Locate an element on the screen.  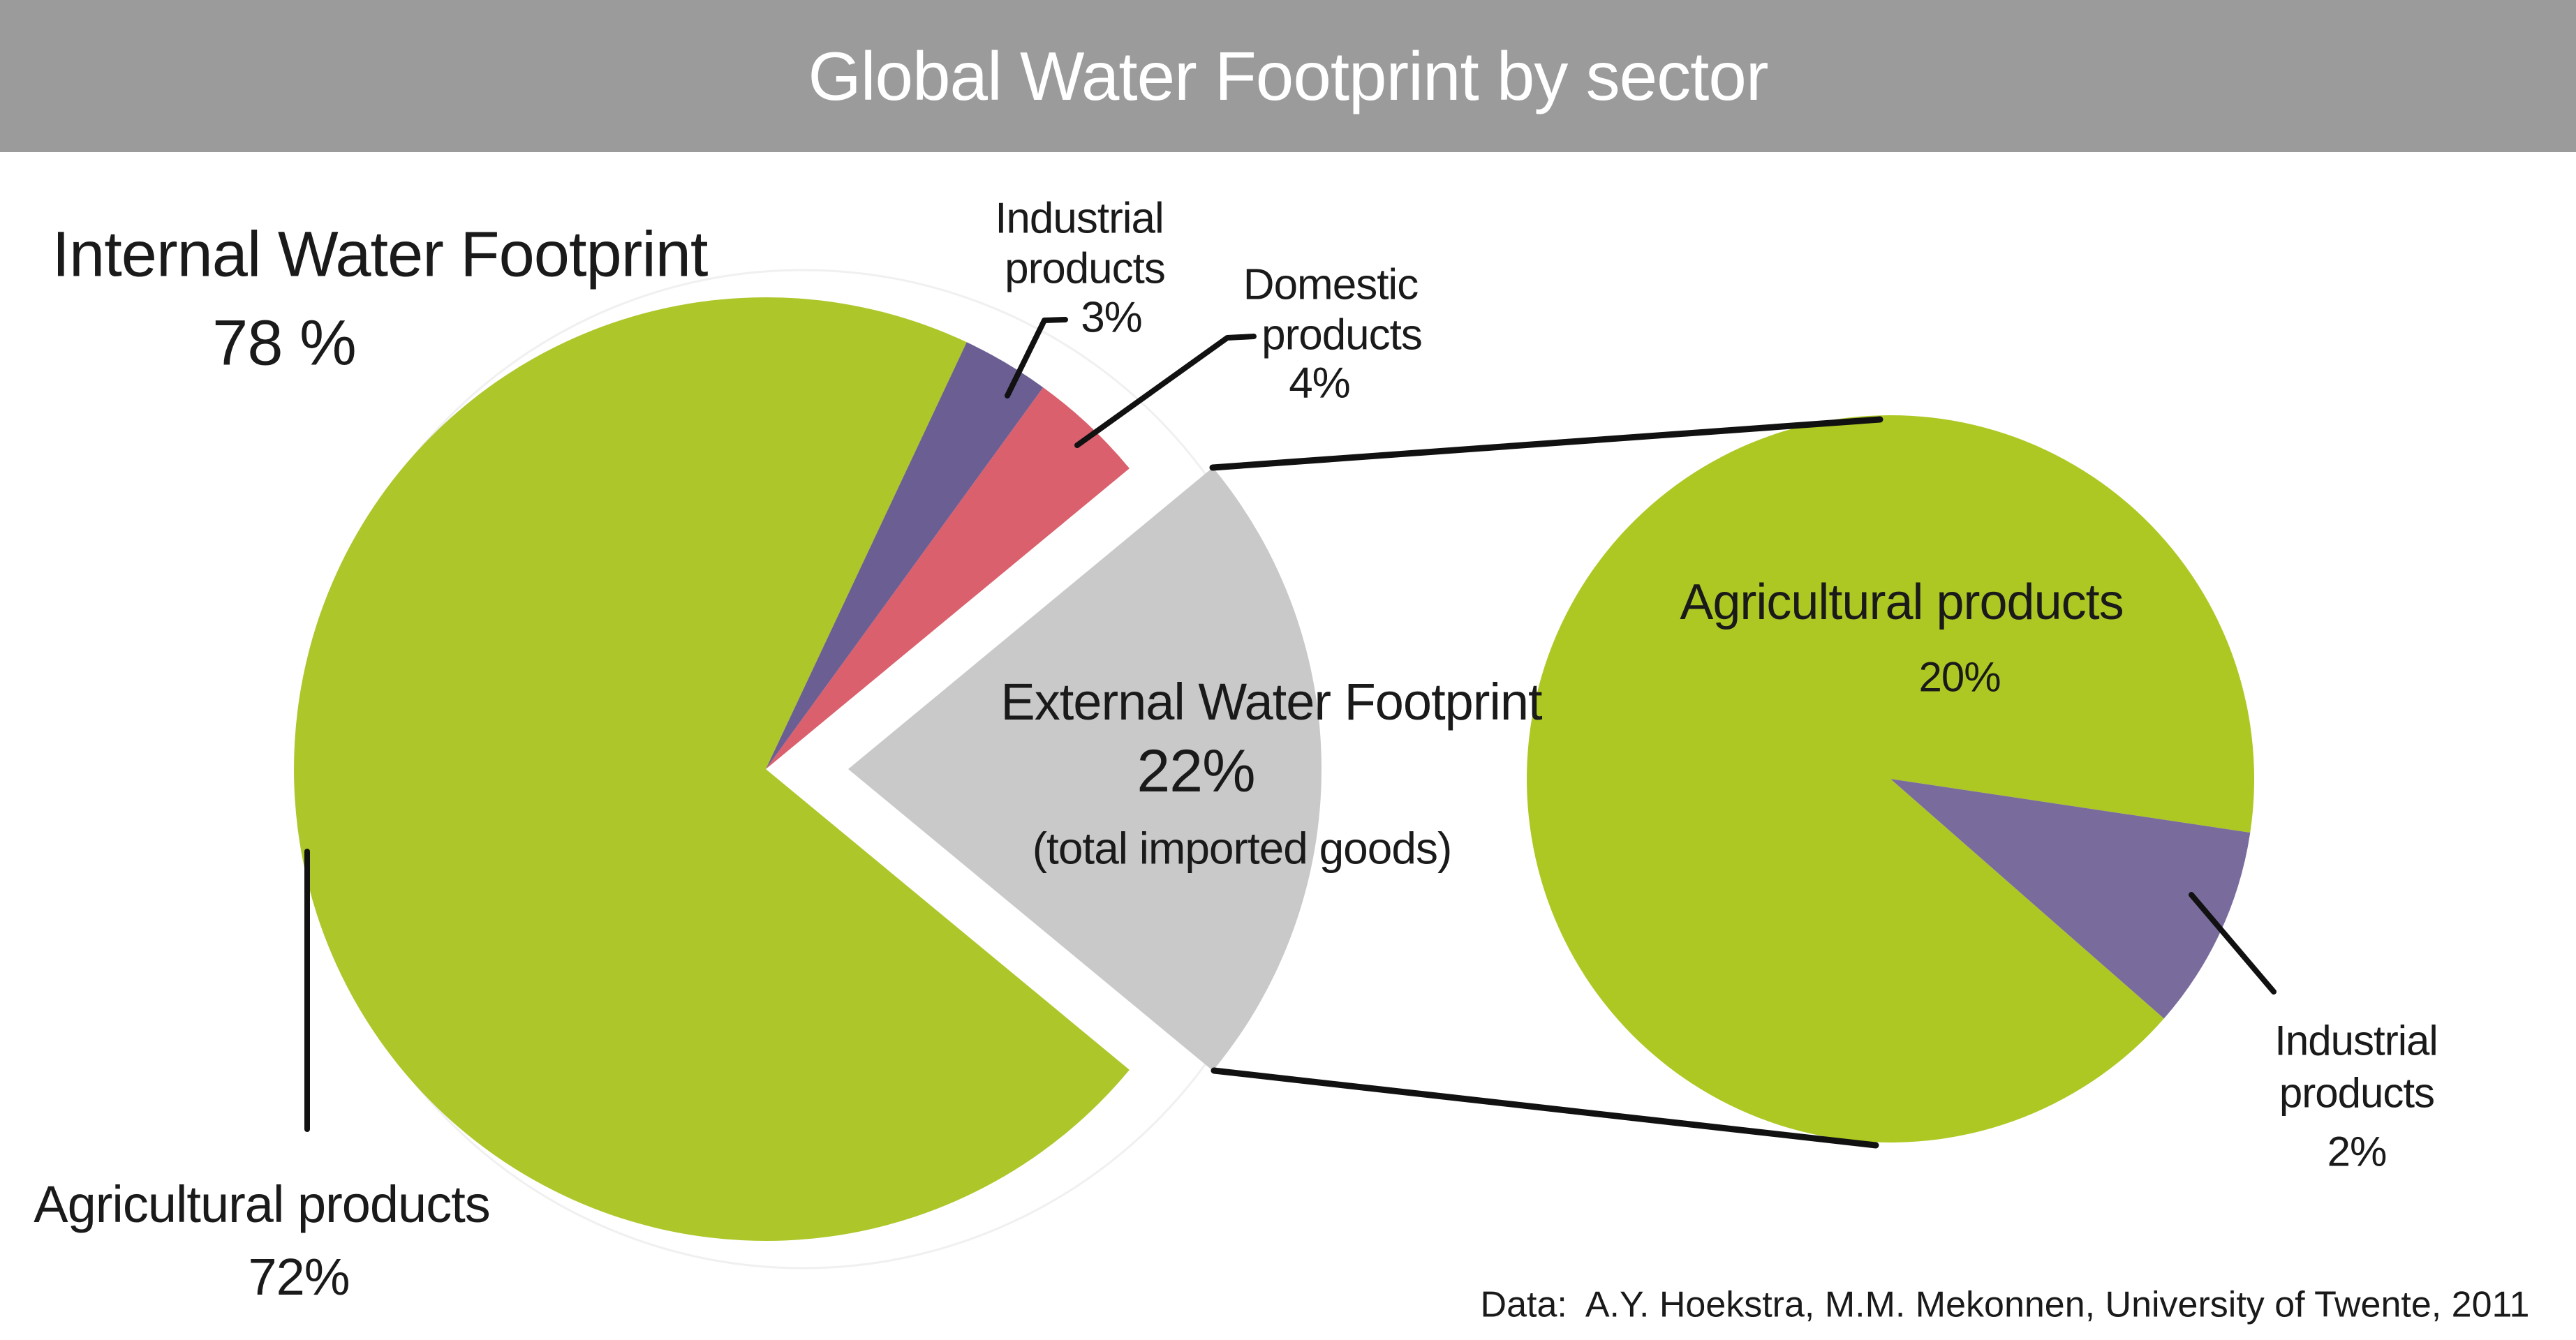
agricultural-20-label: Agricultural products is located at coordinates (1902, 602).